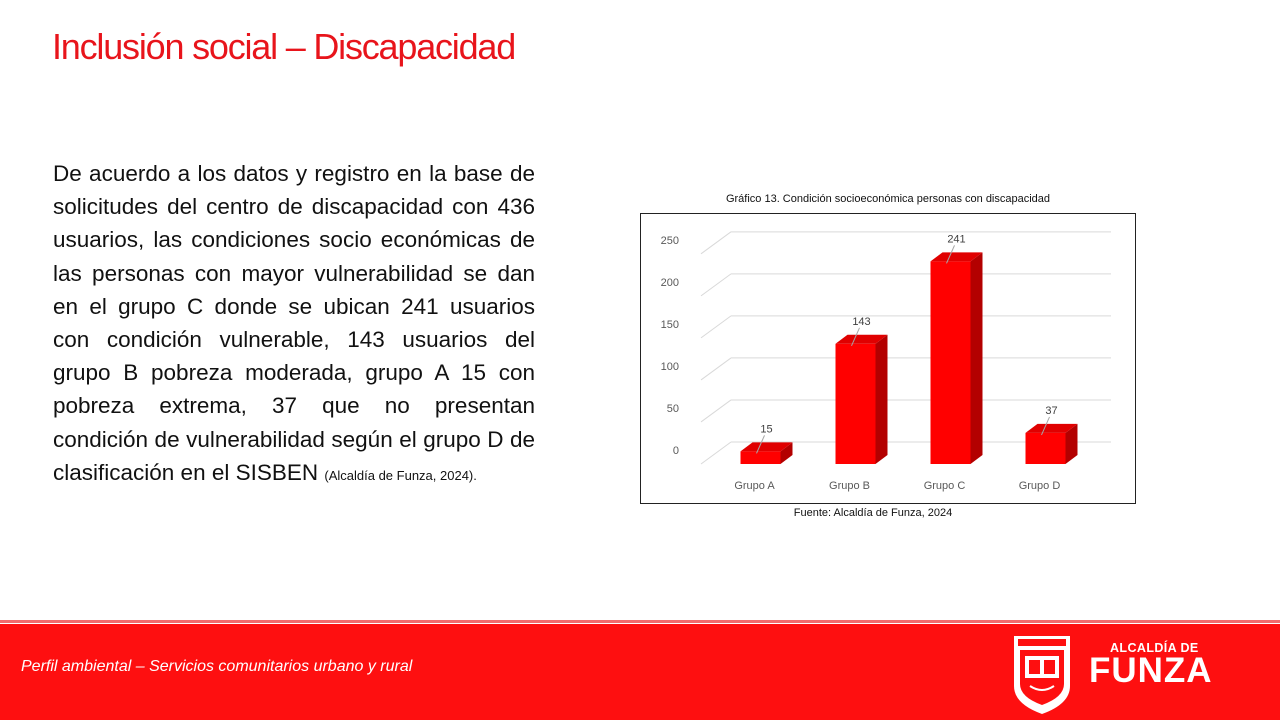 The height and width of the screenshot is (720, 1280). I want to click on brand-logo-text: FUNZA, so click(1151, 670).